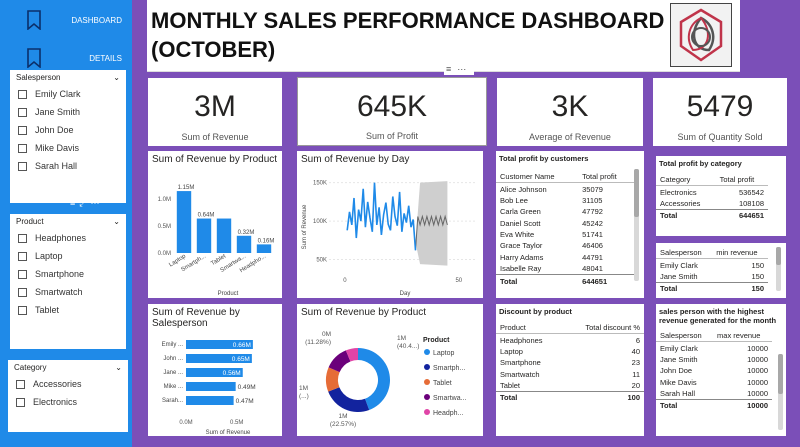 The width and height of the screenshot is (800, 447). What do you see at coordinates (389, 239) in the screenshot?
I see `revenue-by-day-chart: Sum of Revenue Day 50K 100K 150K 0 50` at bounding box center [389, 239].